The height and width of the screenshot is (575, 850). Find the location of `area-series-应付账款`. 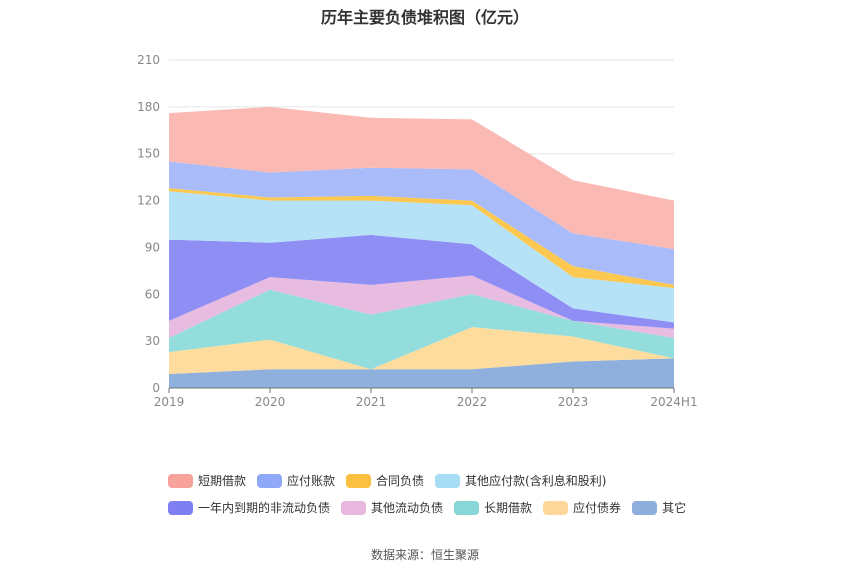

area-series-应付账款 is located at coordinates (421, 223).